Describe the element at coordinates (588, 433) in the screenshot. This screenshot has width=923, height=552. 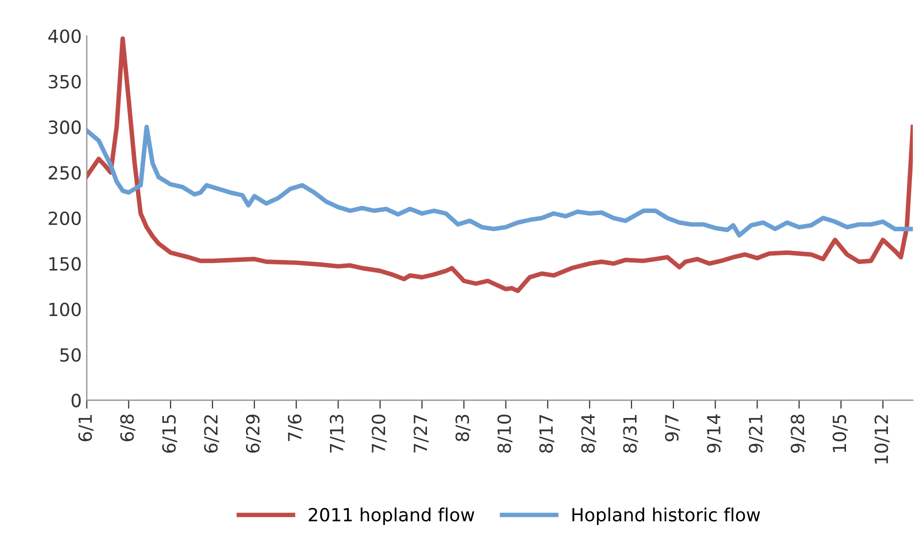
I see `x-tick-label: 8/24` at that location.